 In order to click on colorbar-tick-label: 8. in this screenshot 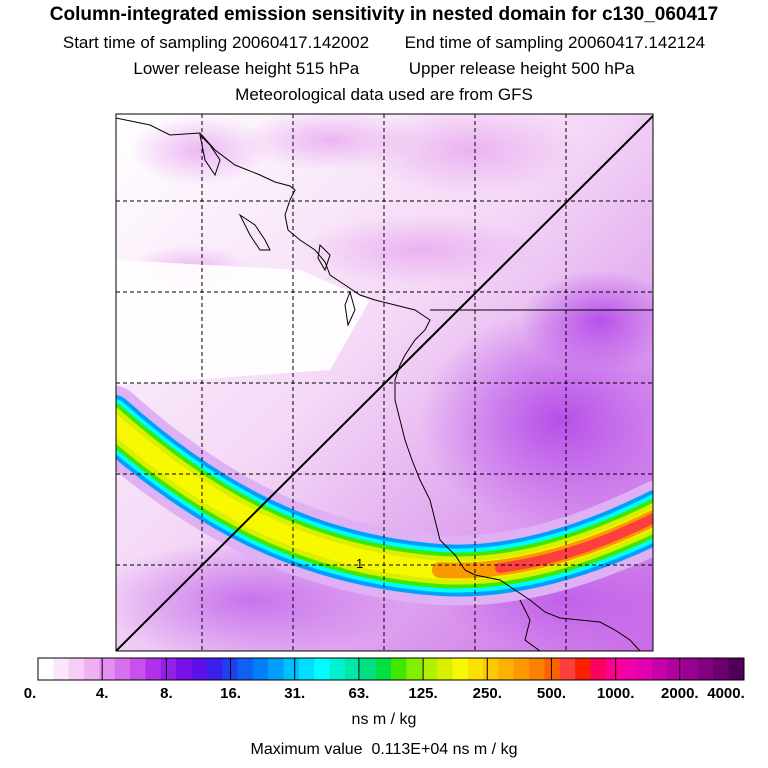, I will do `click(166, 693)`.